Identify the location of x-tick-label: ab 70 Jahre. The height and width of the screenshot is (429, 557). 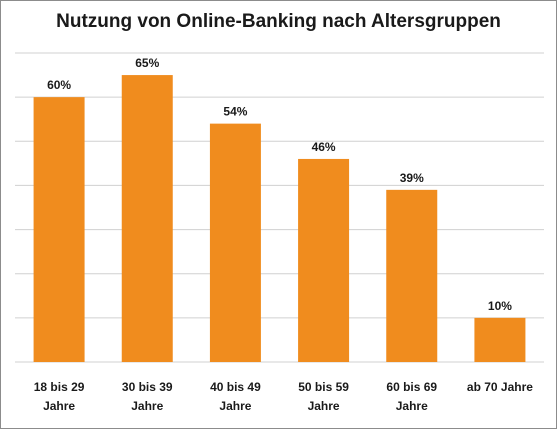
(500, 387).